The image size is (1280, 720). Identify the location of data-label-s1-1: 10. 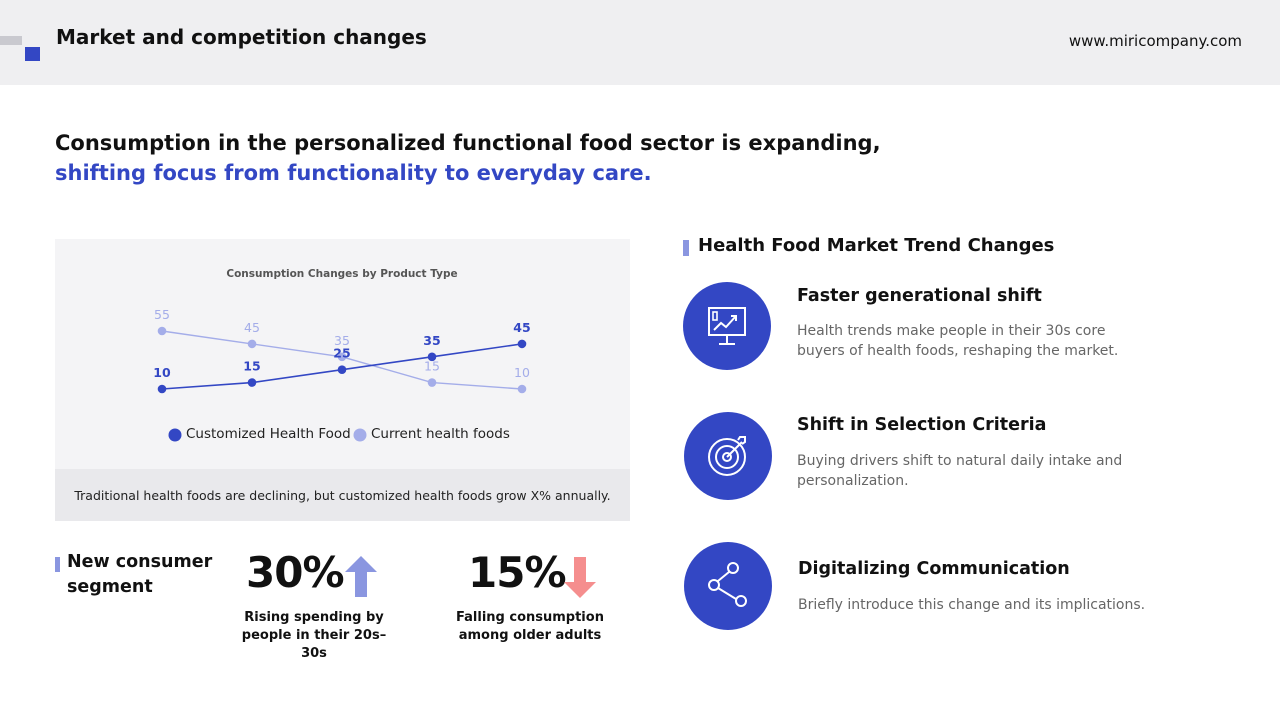
(162, 372).